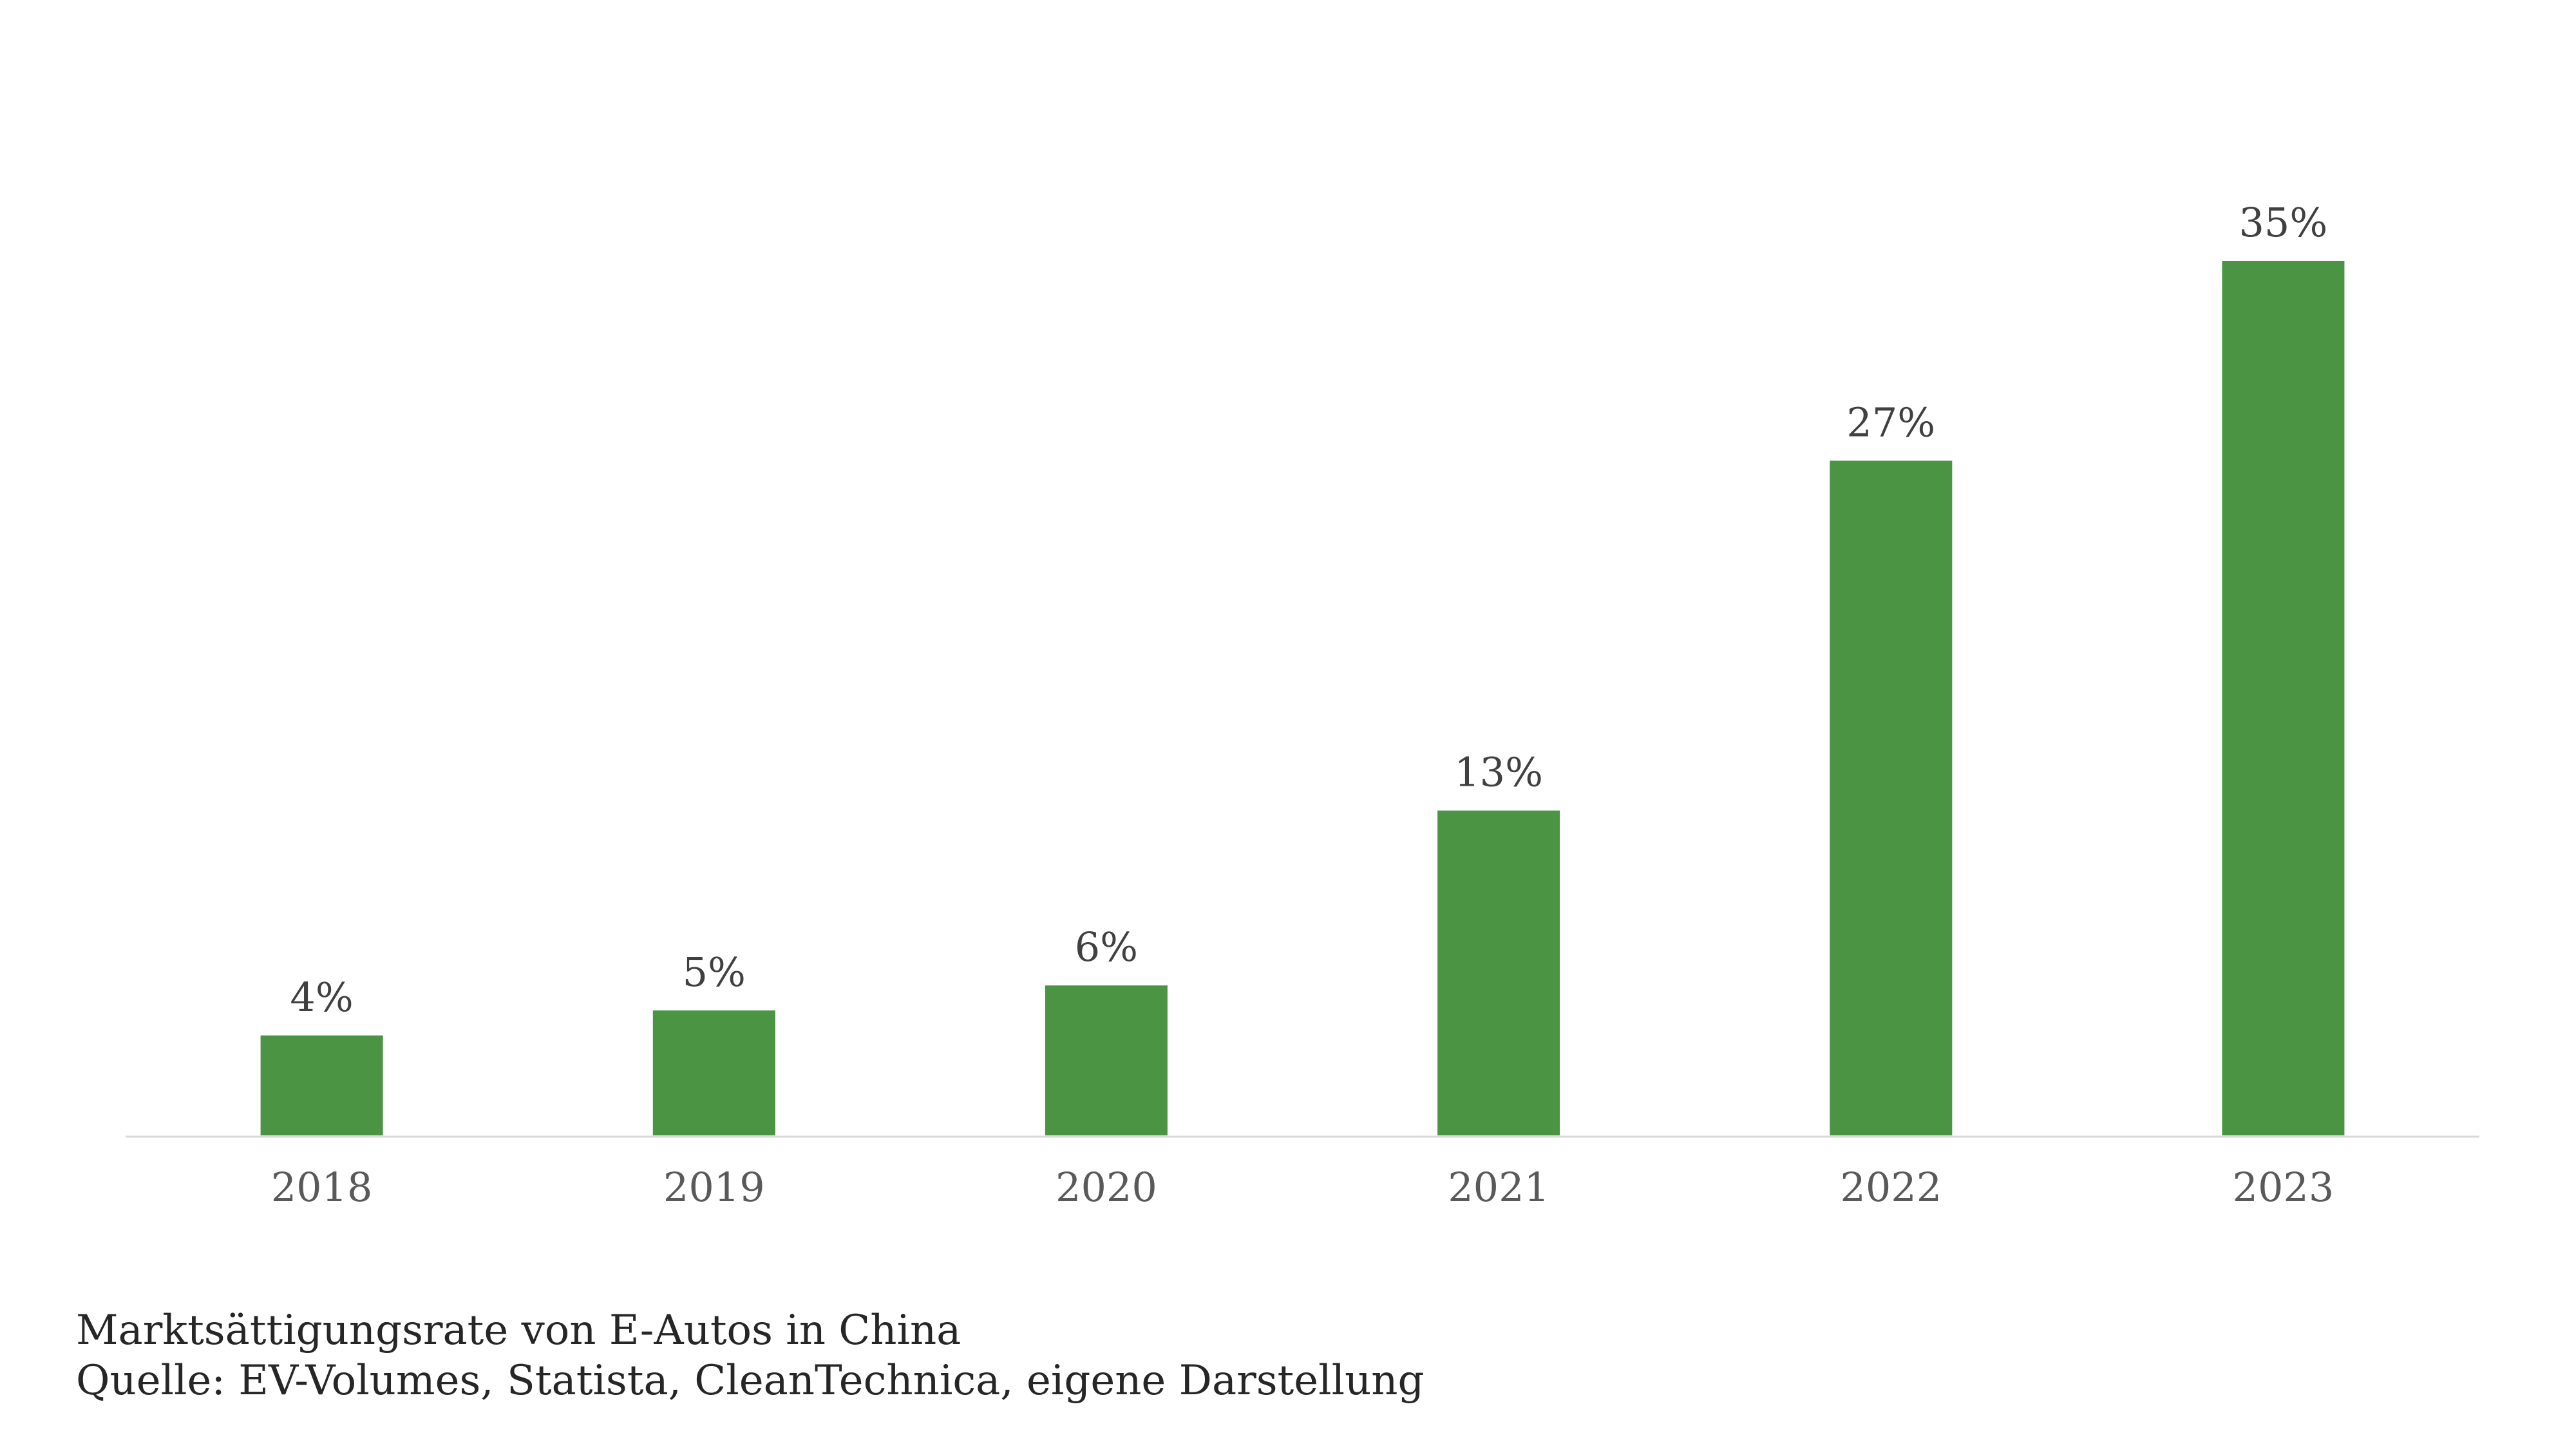 Image resolution: width=2576 pixels, height=1449 pixels. I want to click on x-tick-labels-group: 2018 2019 2020 2021 2022 2023, so click(1302, 1188).